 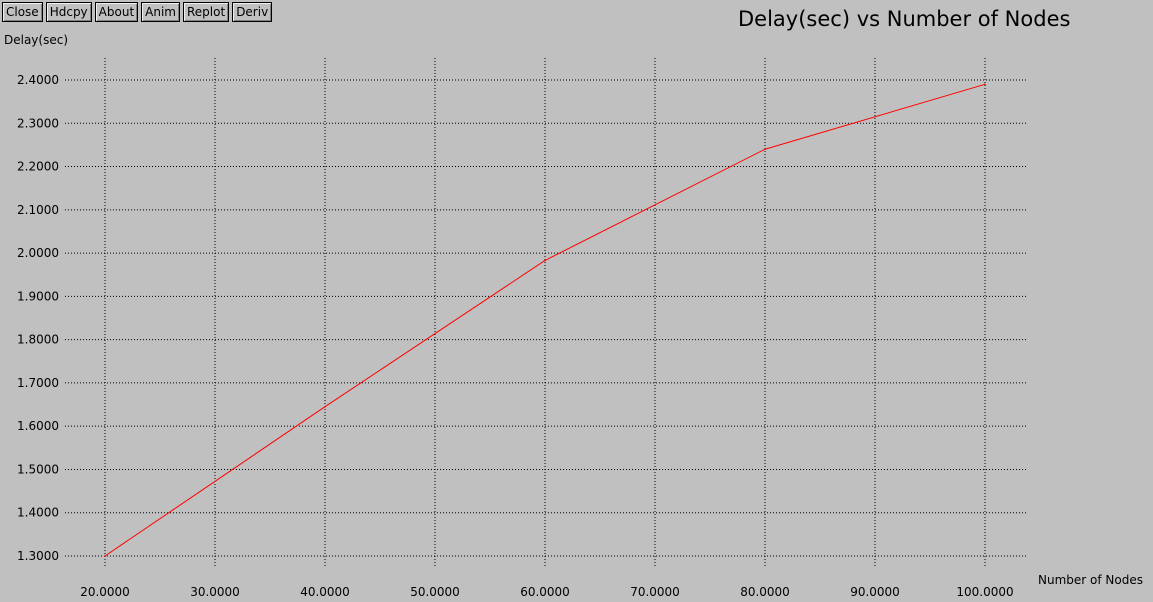 I want to click on replot-button: Replot, so click(x=206, y=12).